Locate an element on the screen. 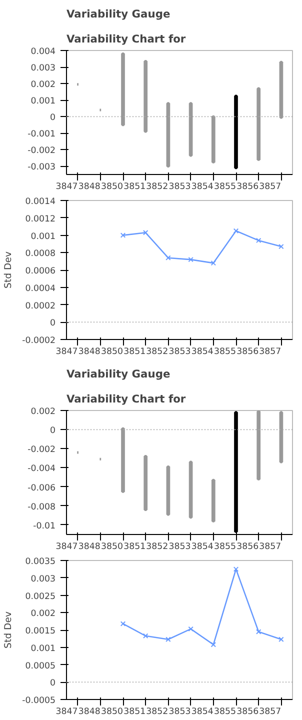 The image size is (302, 720). y-tick-label: -0.01 is located at coordinates (44, 526).